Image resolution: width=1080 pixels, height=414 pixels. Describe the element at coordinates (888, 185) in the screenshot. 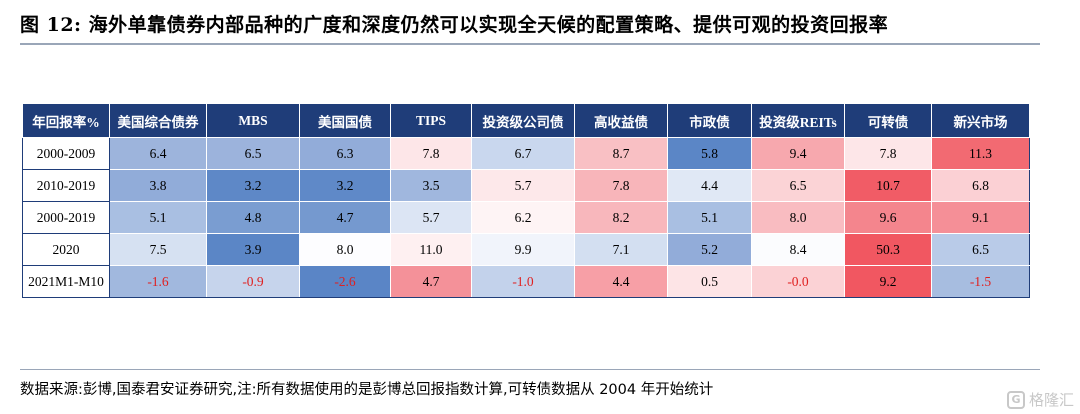

I see `table-cell: 10.7` at that location.